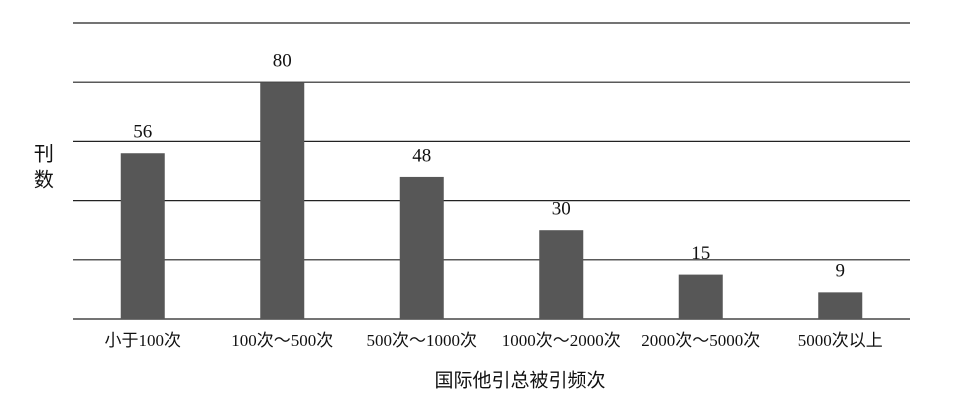 This screenshot has height=405, width=964. Describe the element at coordinates (422, 340) in the screenshot. I see `x-tick-label: 500次～1000次` at that location.